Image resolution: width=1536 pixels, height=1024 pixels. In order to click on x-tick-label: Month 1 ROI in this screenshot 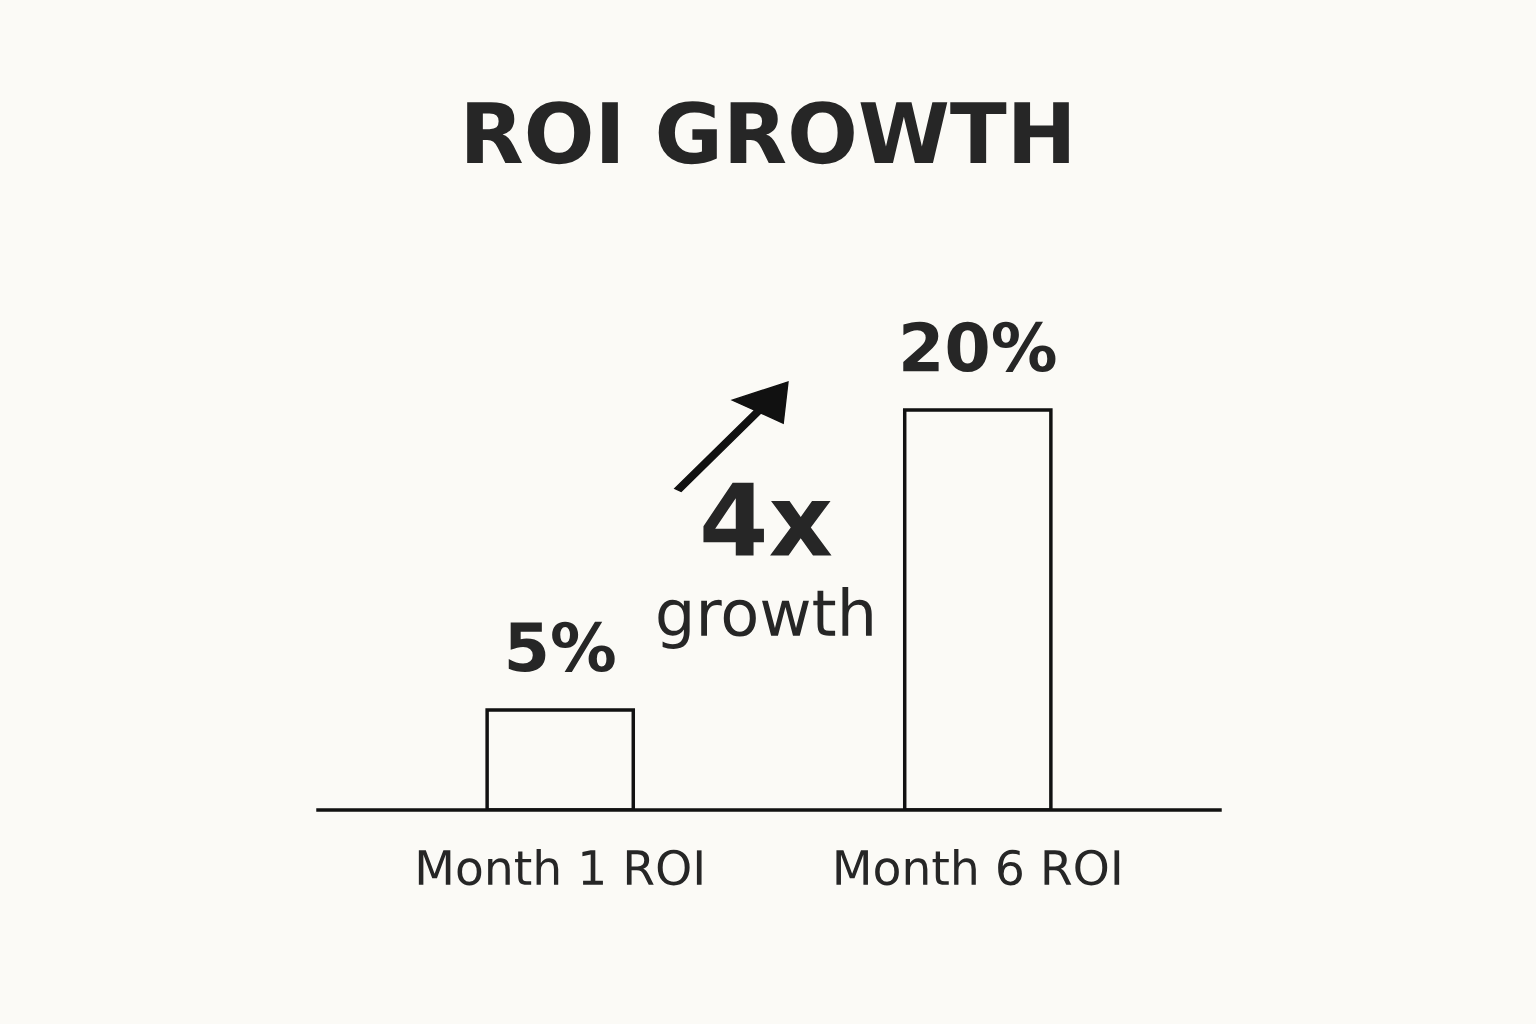, I will do `click(560, 867)`.